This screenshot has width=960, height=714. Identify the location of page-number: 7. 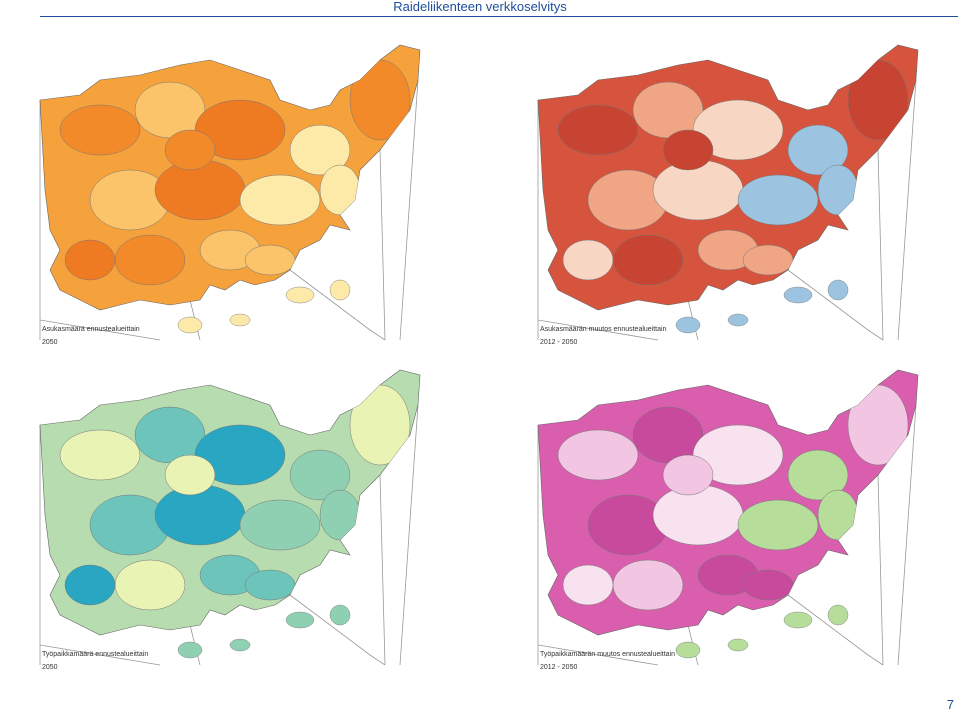
(950, 704).